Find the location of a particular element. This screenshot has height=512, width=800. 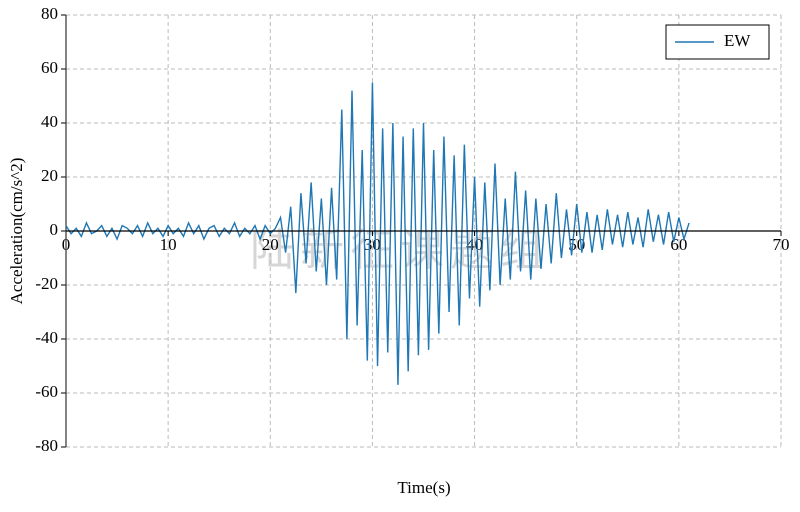

y-axis-label: Acceleration(cm/s^2) is located at coordinates (16, 231).